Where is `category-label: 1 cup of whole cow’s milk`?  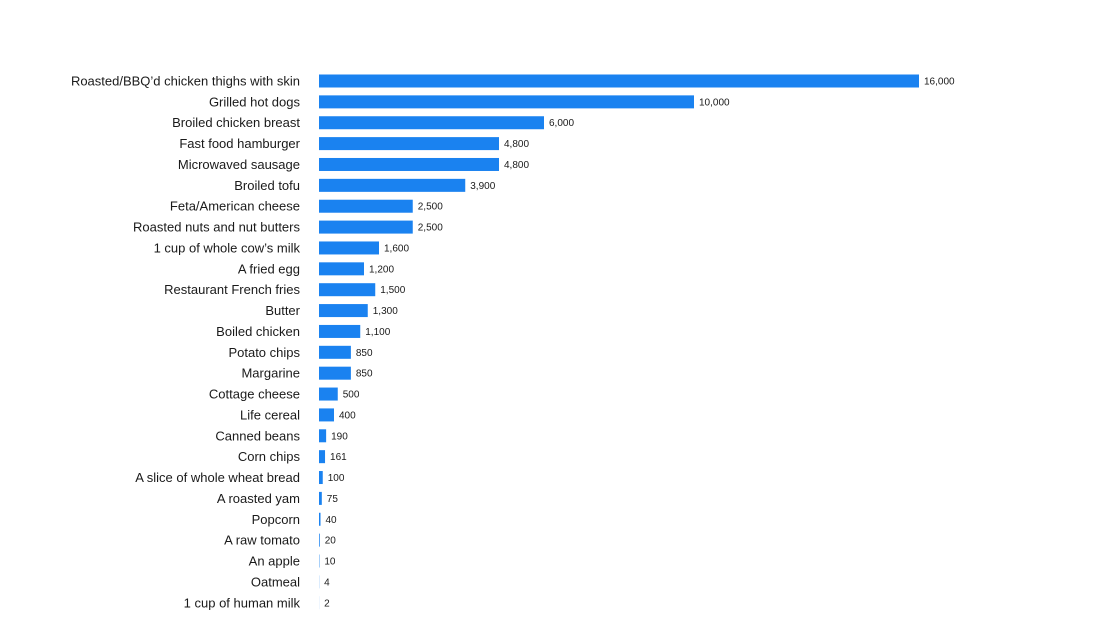
category-label: 1 cup of whole cow’s milk is located at coordinates (227, 247).